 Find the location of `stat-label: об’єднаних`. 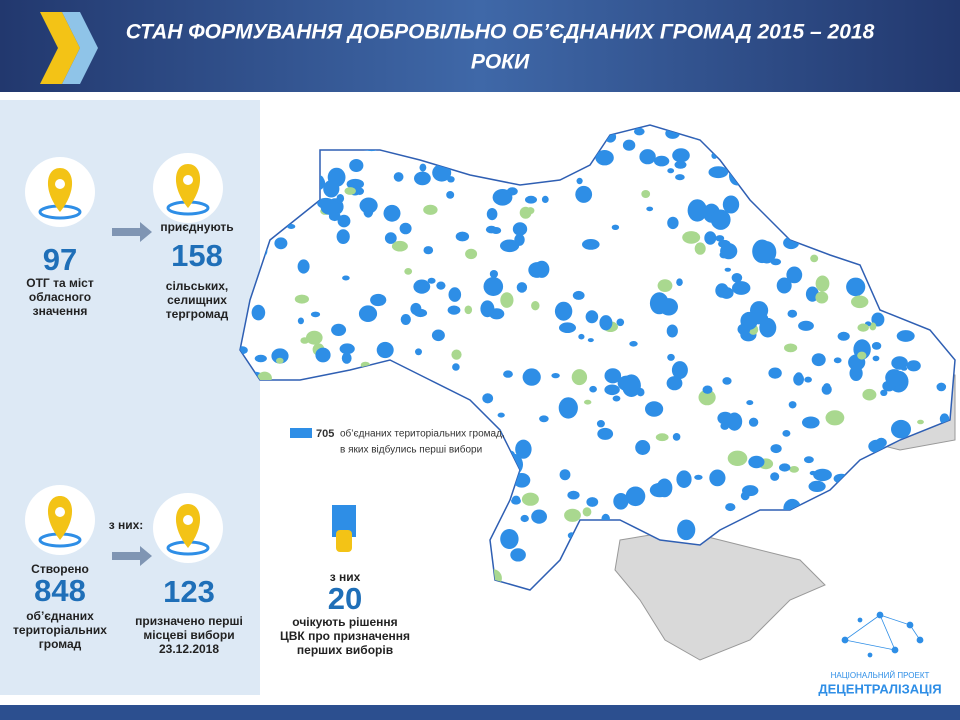

stat-label: об’єднаних is located at coordinates (60, 616).